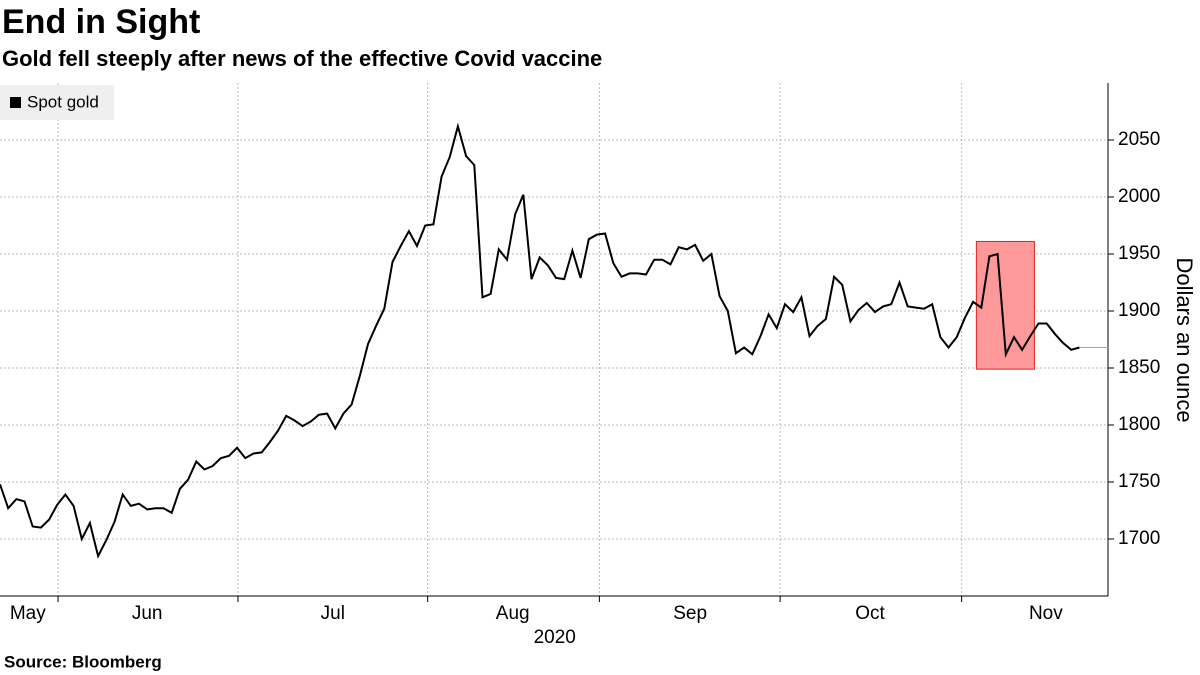  What do you see at coordinates (1139, 310) in the screenshot?
I see `y-tick-label: 1900` at bounding box center [1139, 310].